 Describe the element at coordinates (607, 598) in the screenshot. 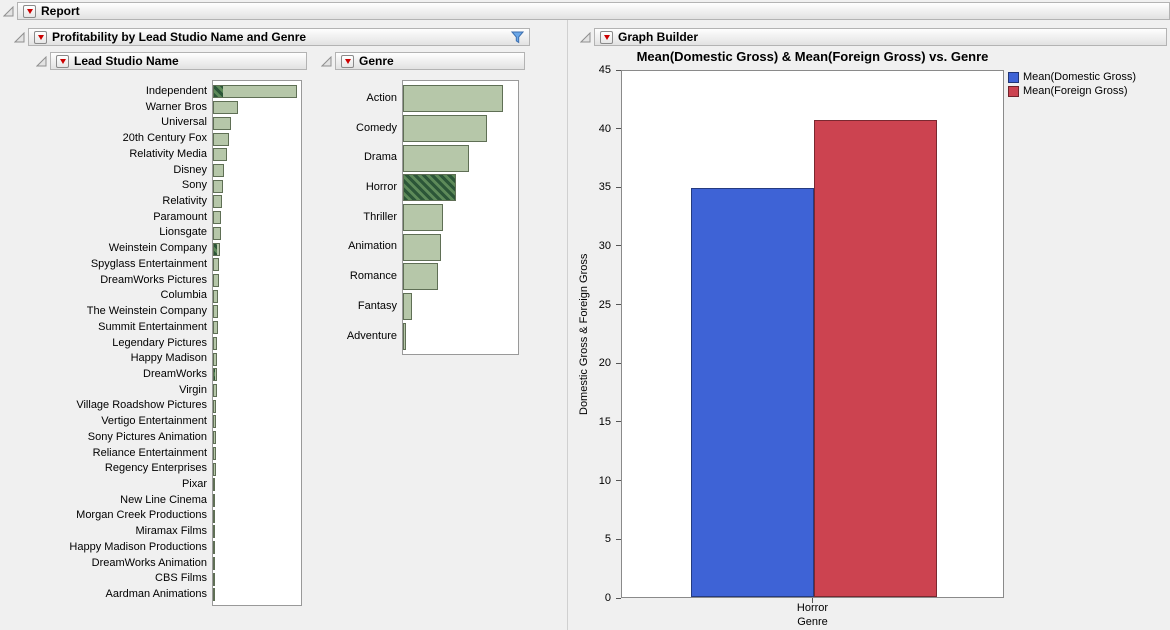

I see `y-tick-label: 0` at that location.